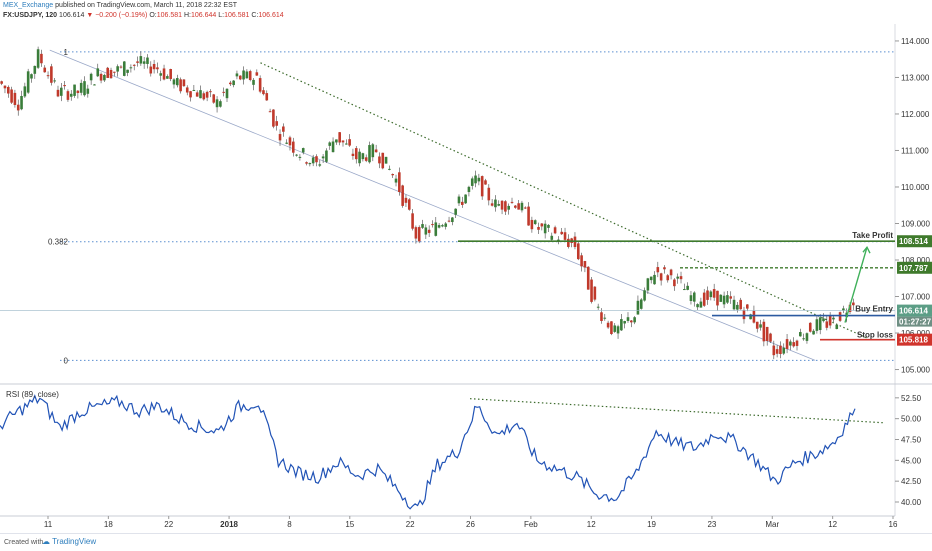 This screenshot has width=932, height=551. Describe the element at coordinates (32, 394) in the screenshot. I see `rsi-title: RSI (89, close)` at that location.